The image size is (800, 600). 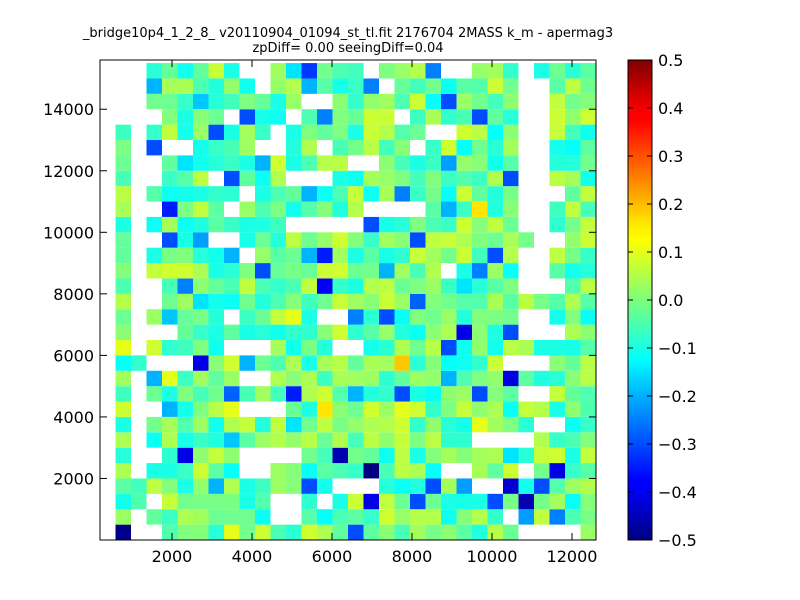 I want to click on colorbar-tick-label: −0.4, so click(x=677, y=492).